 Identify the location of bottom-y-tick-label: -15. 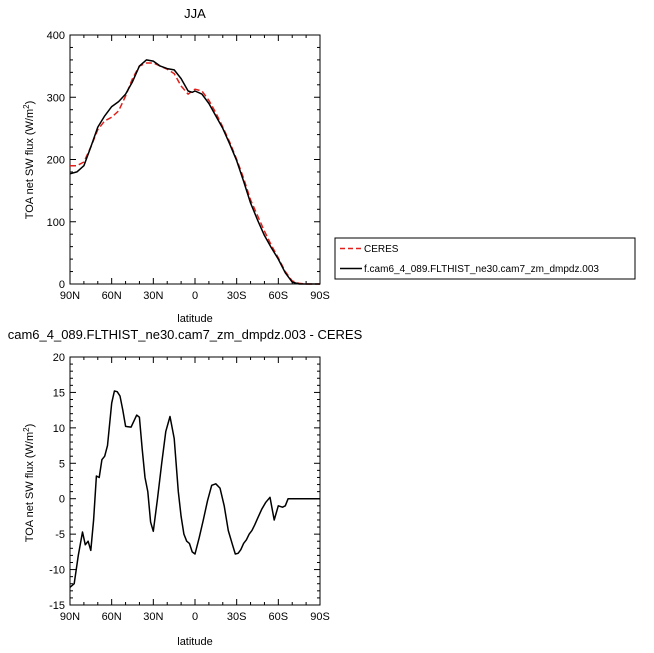
(57, 606).